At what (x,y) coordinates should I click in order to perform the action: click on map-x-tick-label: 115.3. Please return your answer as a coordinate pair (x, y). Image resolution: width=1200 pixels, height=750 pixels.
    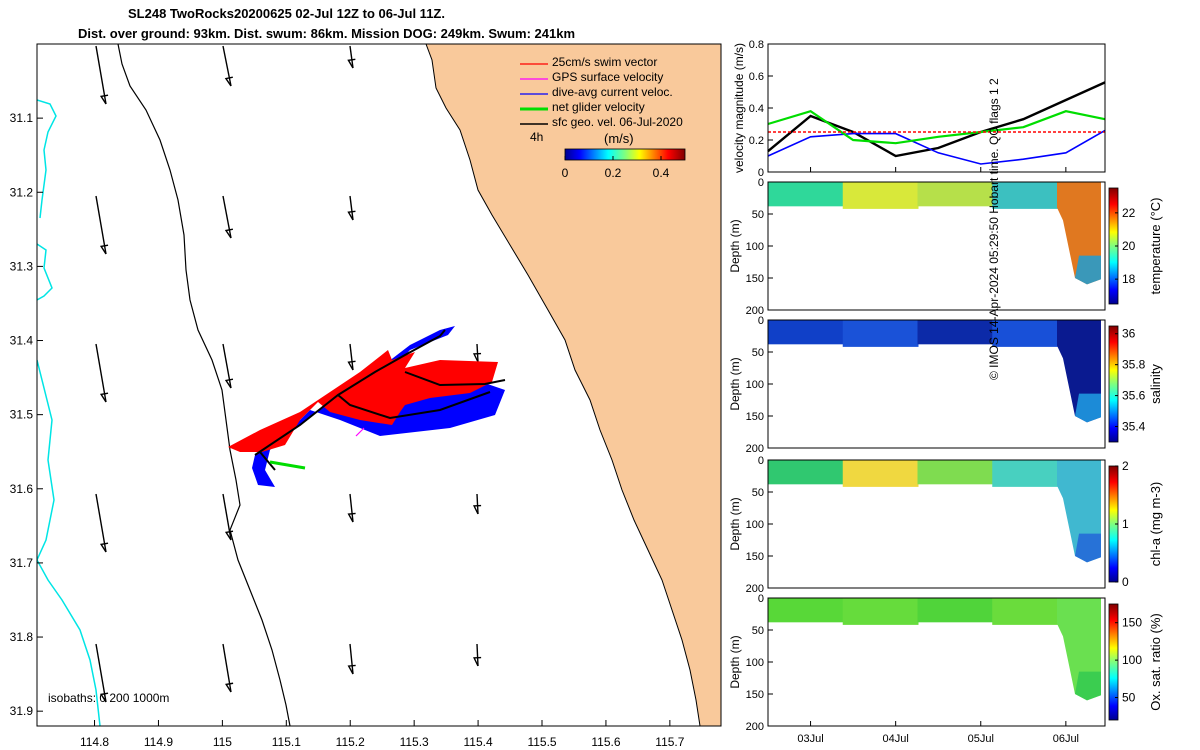
    Looking at the image, I should click on (414, 742).